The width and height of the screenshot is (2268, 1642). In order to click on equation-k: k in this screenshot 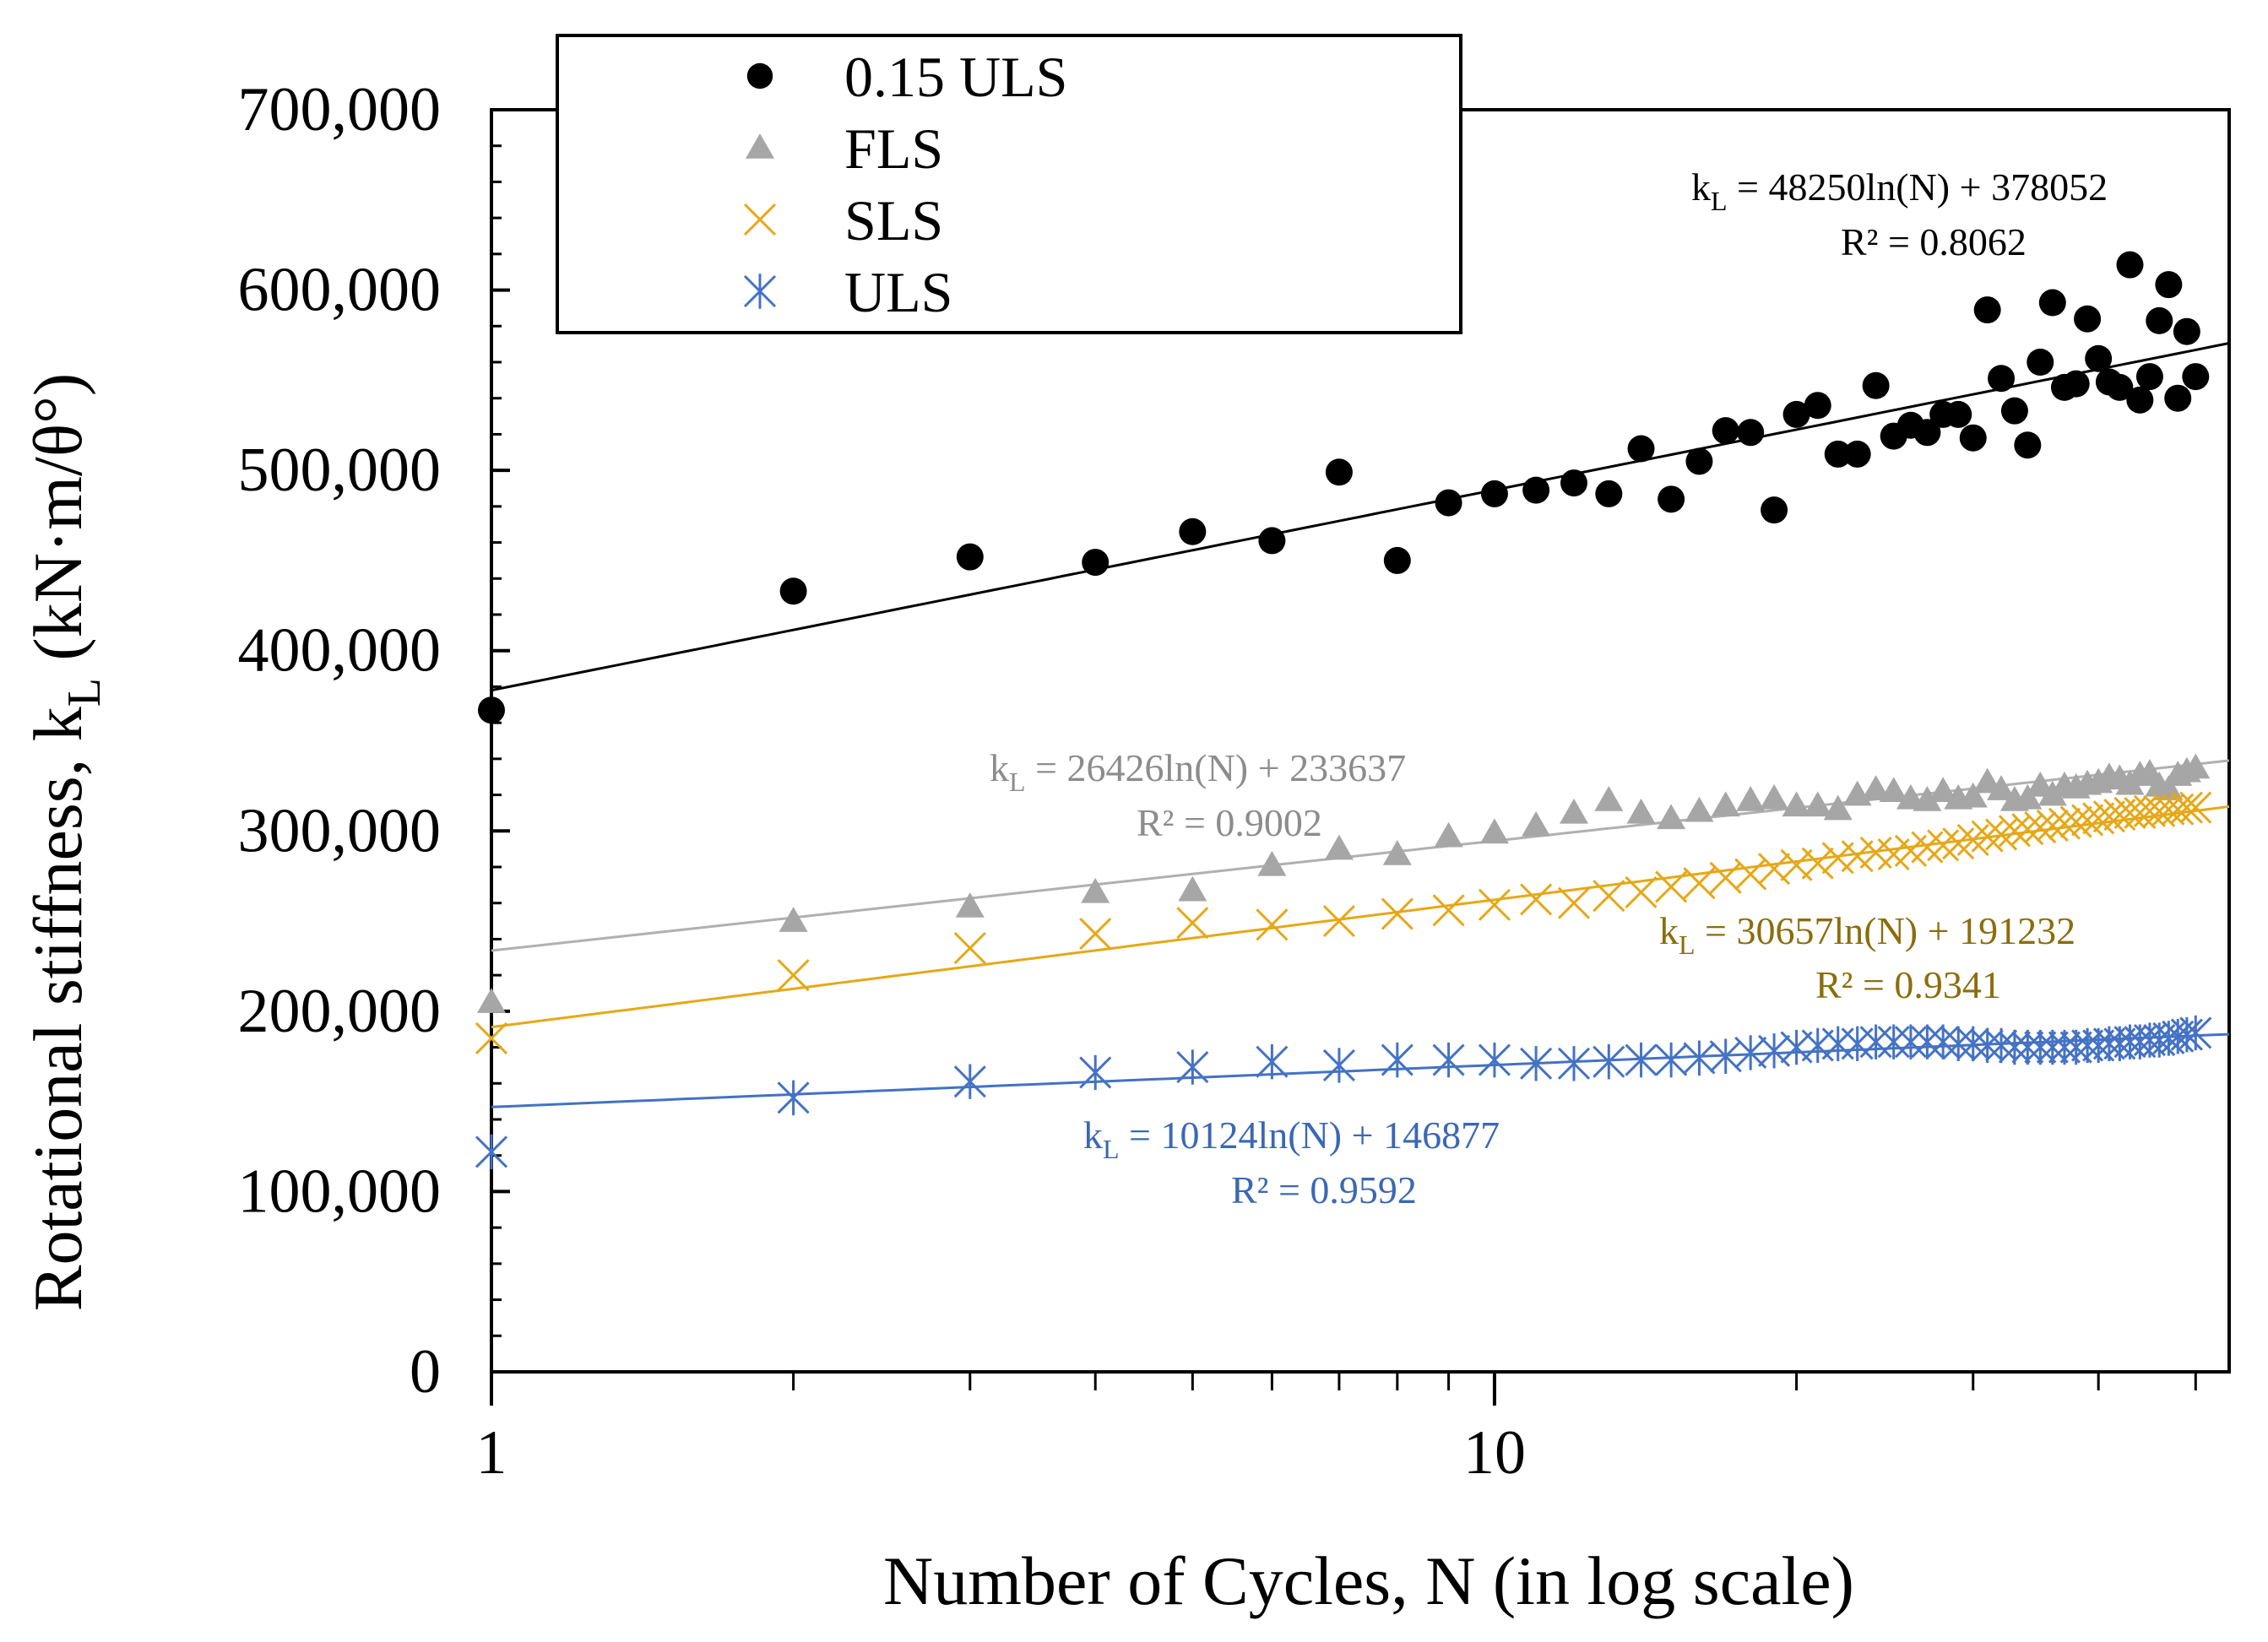, I will do `click(1093, 1135)`.